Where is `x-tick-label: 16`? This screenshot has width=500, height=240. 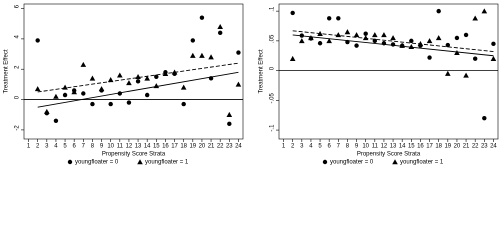 x-tick-label: 16 is located at coordinates (165, 147).